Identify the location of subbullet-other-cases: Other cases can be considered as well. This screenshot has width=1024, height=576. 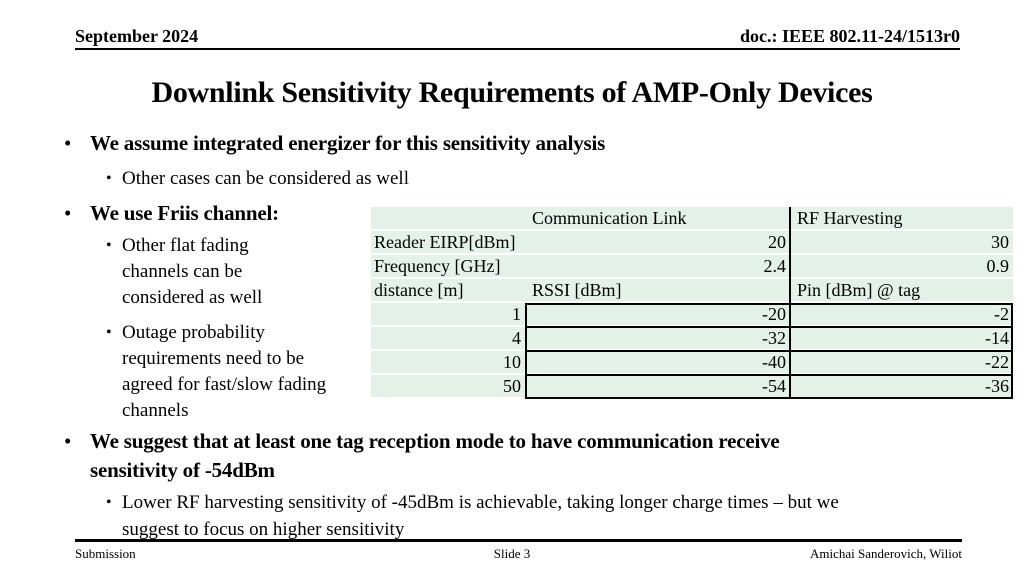
(265, 178).